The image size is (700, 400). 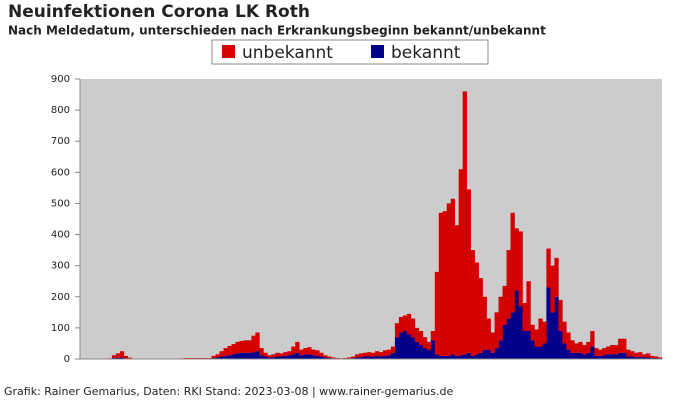 I want to click on y-tick-label: 100, so click(x=60, y=328).